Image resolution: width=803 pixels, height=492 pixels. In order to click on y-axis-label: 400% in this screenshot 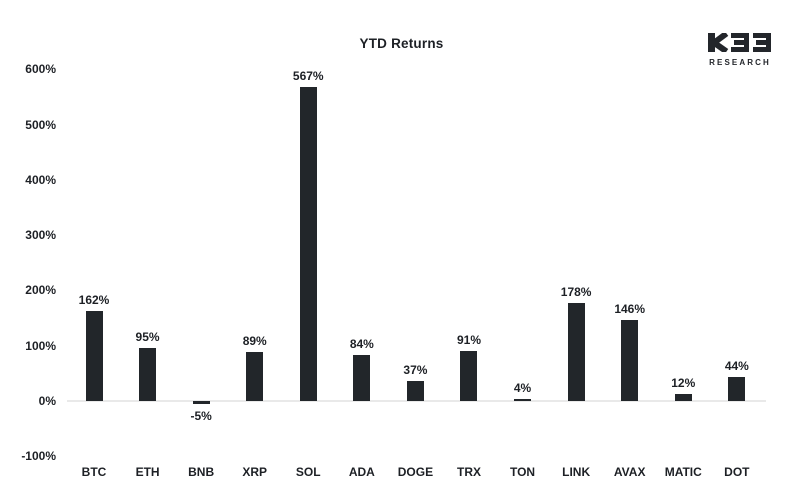, I will do `click(40, 179)`.